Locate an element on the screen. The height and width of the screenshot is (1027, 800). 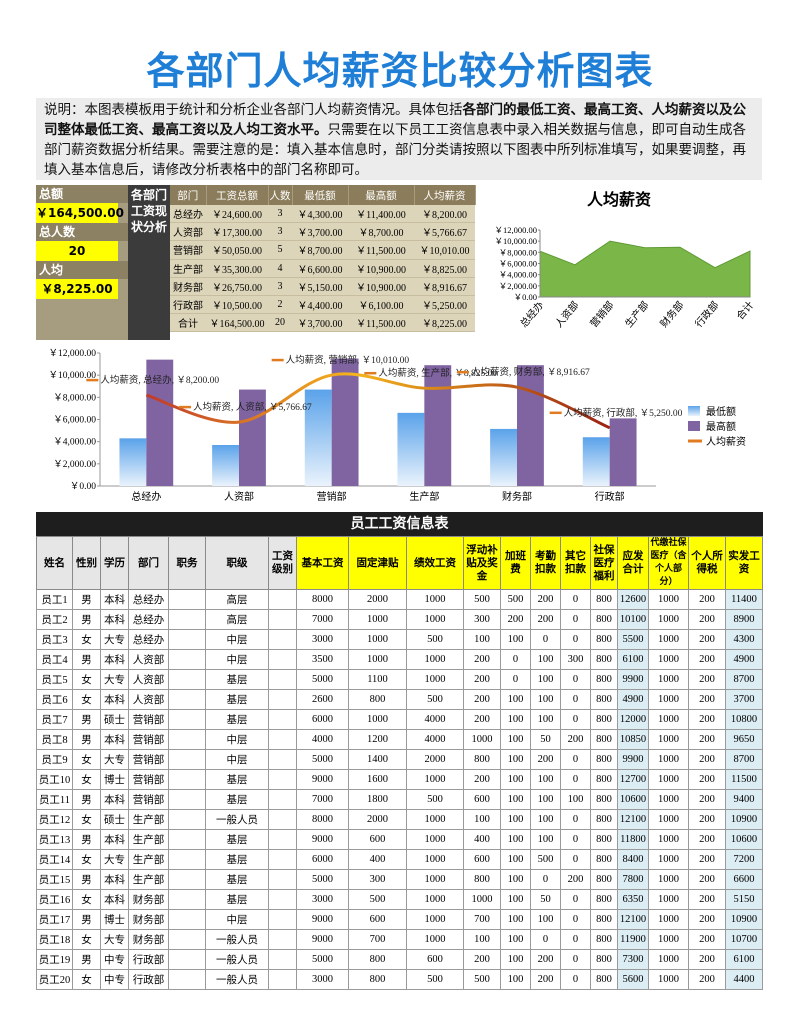
table-cell: 一般人员 is located at coordinates (237, 819).